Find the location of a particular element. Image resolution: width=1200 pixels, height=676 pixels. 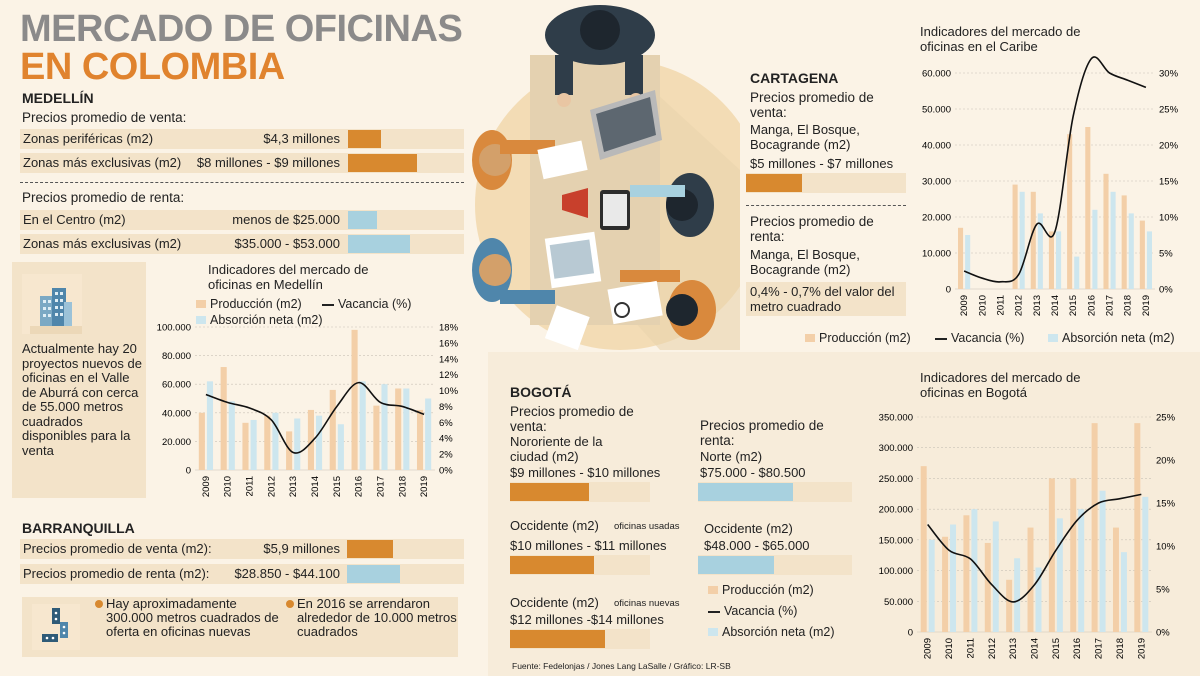

caribe-legend-prod: Producción (m2) is located at coordinates (858, 338).